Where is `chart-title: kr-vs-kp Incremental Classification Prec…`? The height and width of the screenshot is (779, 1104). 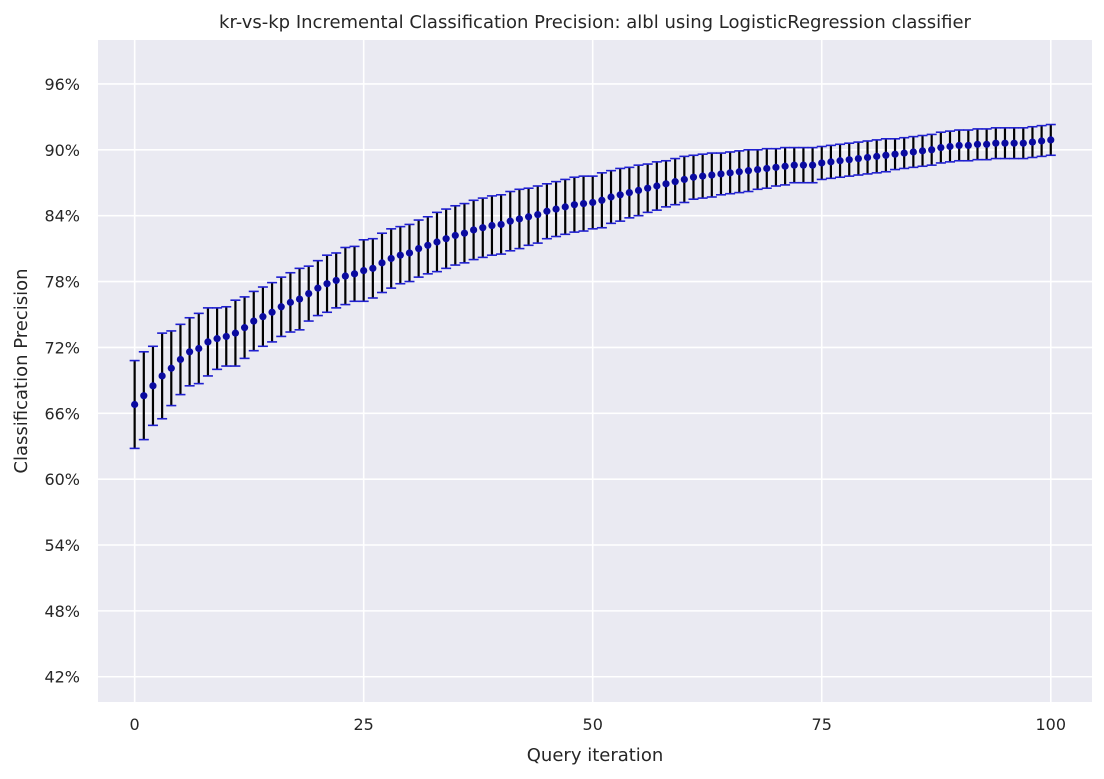
chart-title: kr-vs-kp Incremental Classification Prec… is located at coordinates (595, 22).